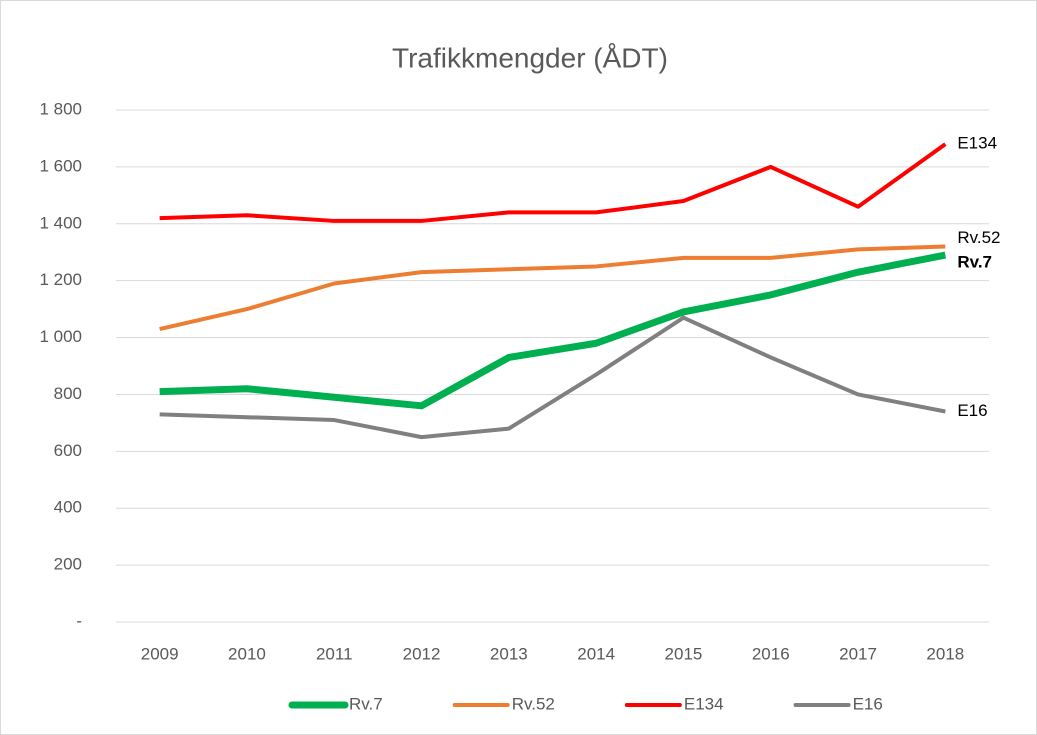 Image resolution: width=1037 pixels, height=735 pixels. What do you see at coordinates (68, 450) in the screenshot?
I see `y-tick-label: 600` at bounding box center [68, 450].